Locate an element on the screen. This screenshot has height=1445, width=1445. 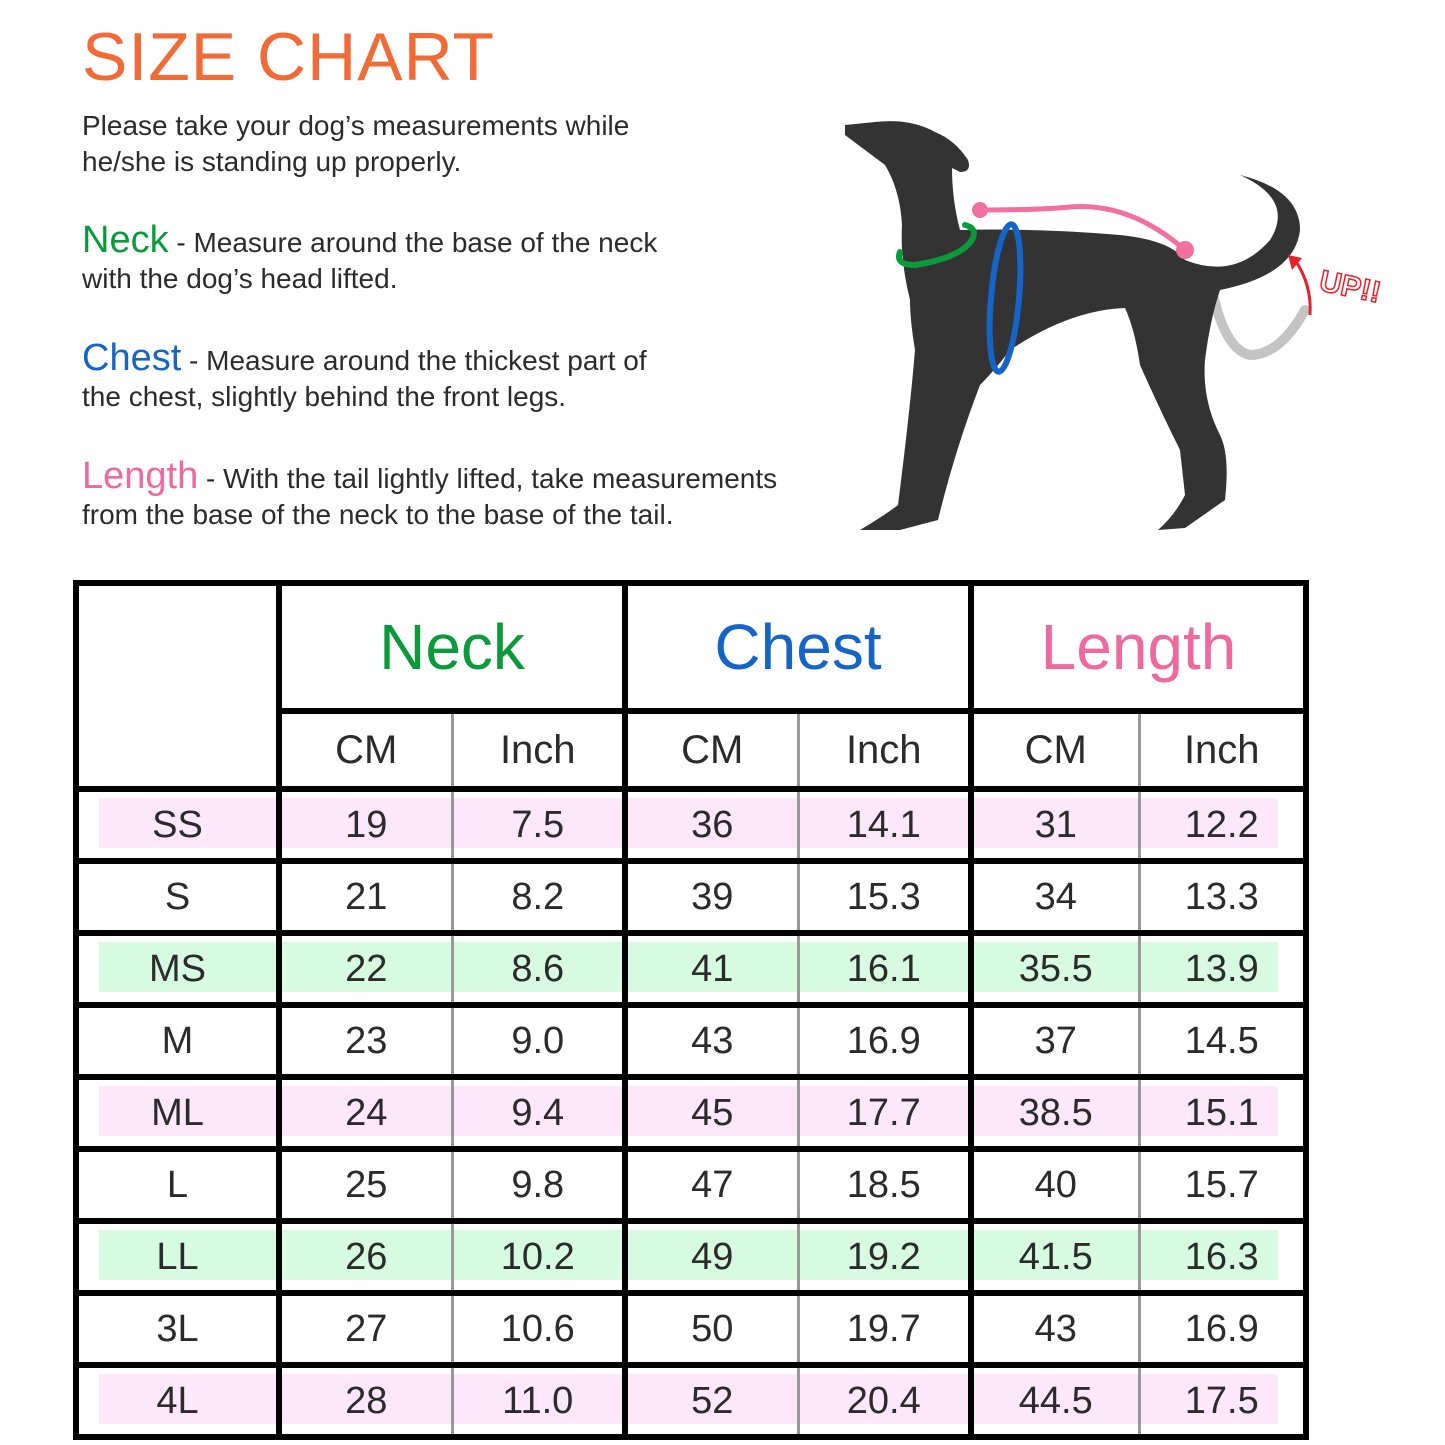
measurement-cell: 21 is located at coordinates (365, 897).